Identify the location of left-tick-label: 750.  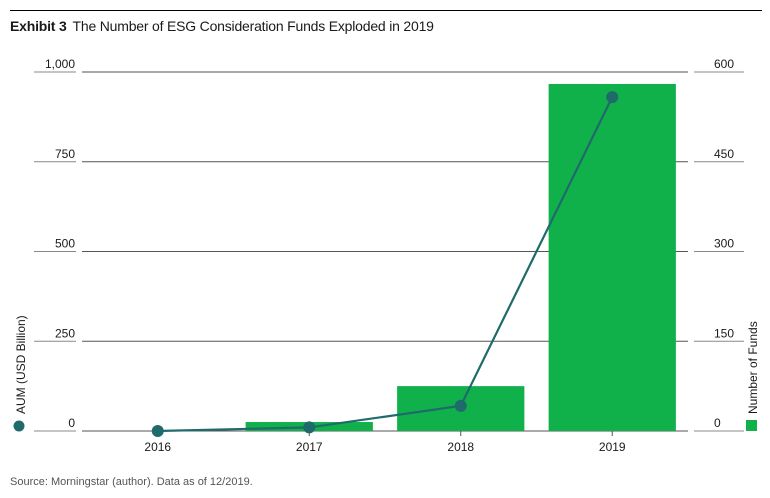
(65, 154).